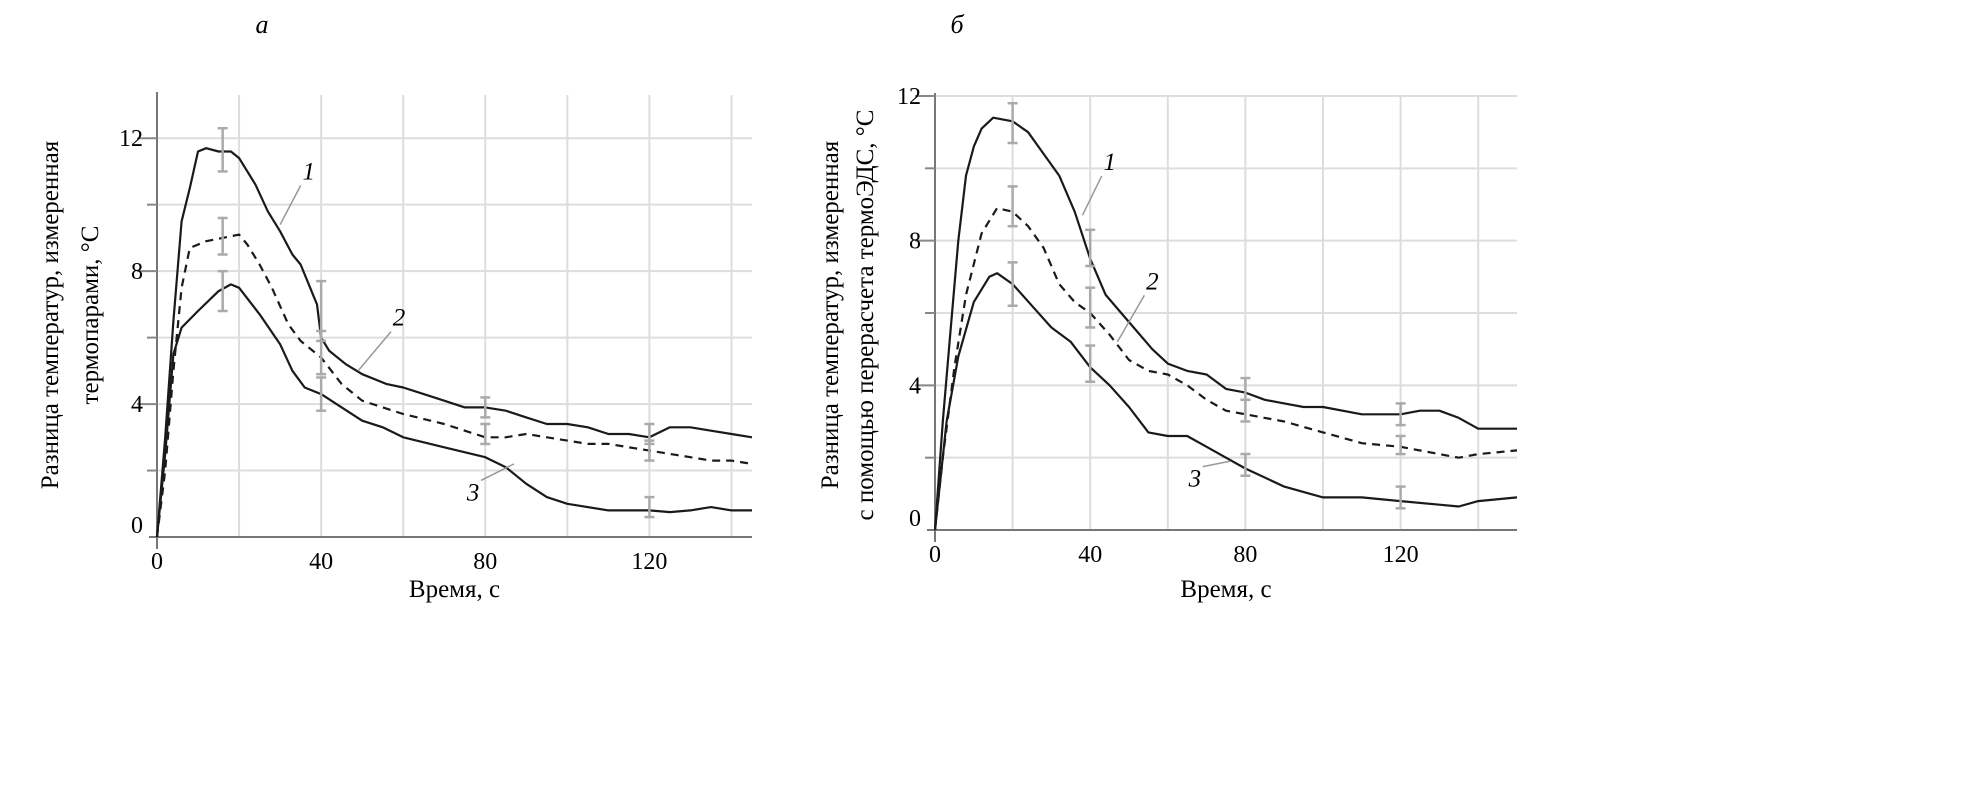 This screenshot has width=1979, height=810. What do you see at coordinates (865, 315) in the screenshot?
I see `y-axis-label: с помощью перерасчета термоЭДС, °С` at bounding box center [865, 315].